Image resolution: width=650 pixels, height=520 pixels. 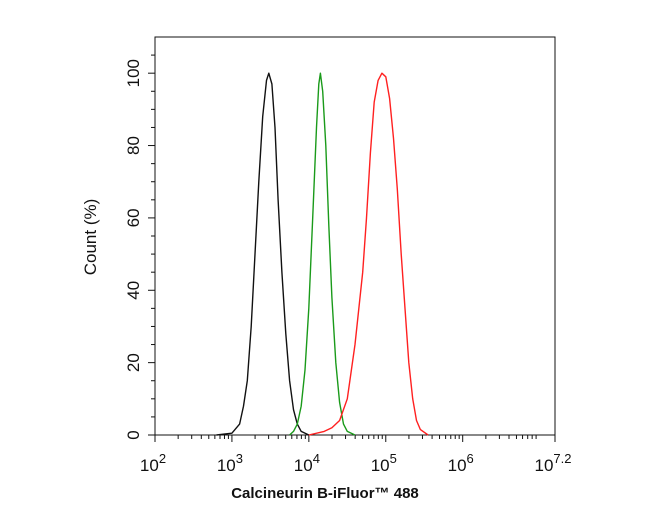 What do you see at coordinates (139, 247) in the screenshot?
I see `y-axis: 0 20 40 60 80 100` at bounding box center [139, 247].